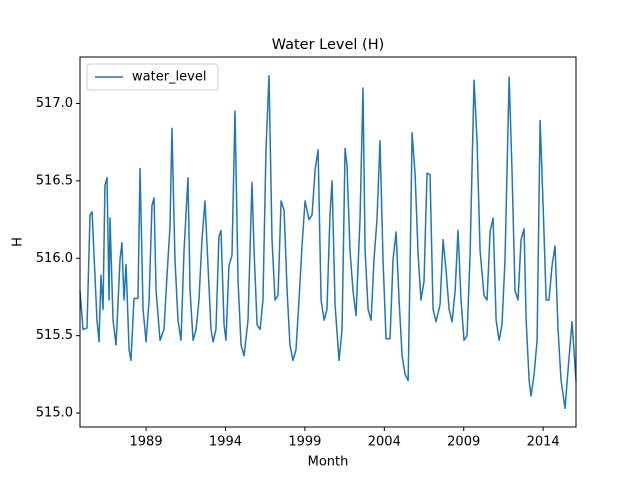 The width and height of the screenshot is (640, 480). Describe the element at coordinates (543, 442) in the screenshot. I see `x-tick-label: 2014` at that location.